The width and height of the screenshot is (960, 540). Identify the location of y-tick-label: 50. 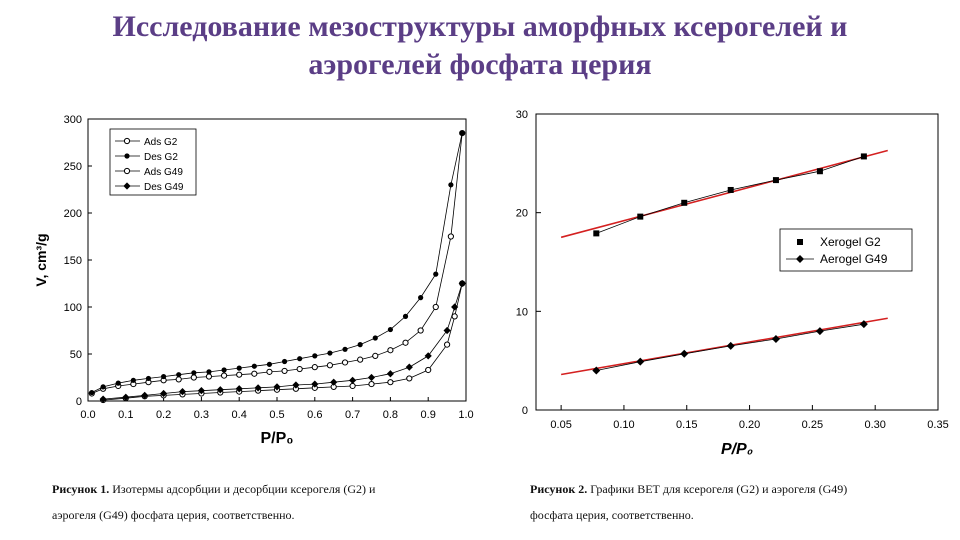
(76, 355).